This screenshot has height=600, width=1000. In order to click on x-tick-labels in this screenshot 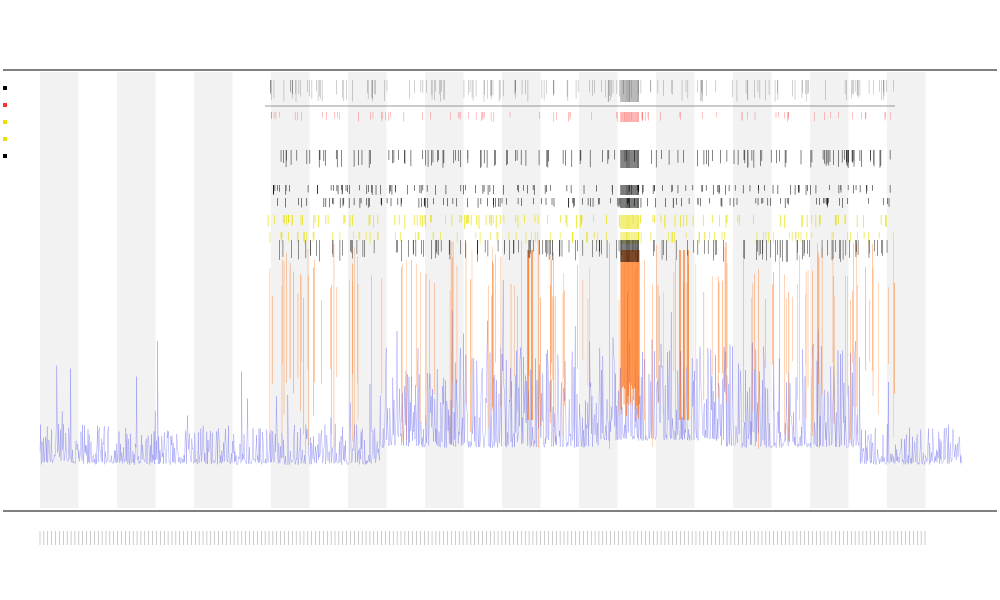, I will do `click(482, 538)`.